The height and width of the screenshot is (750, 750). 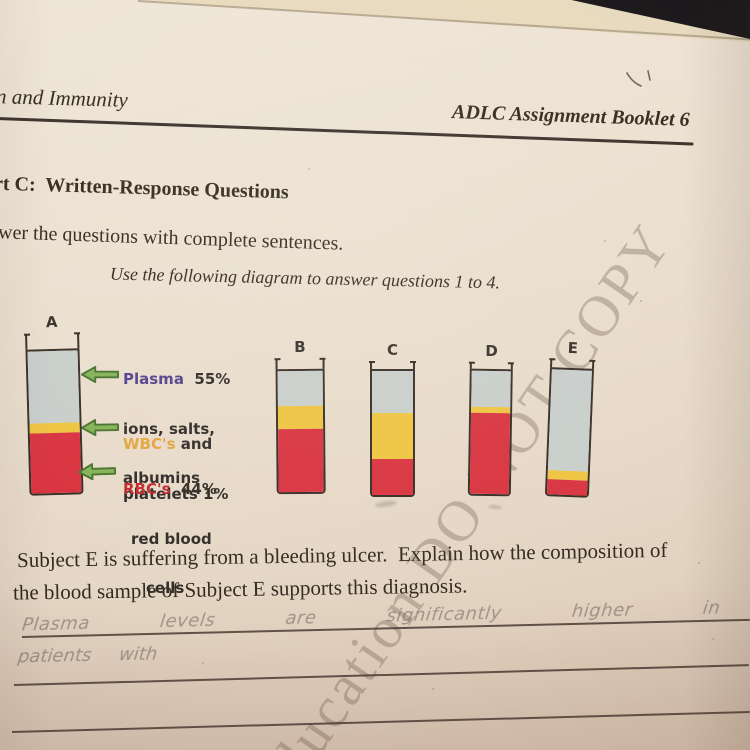 What do you see at coordinates (386, 504) in the screenshot?
I see `pencil-smudge` at bounding box center [386, 504].